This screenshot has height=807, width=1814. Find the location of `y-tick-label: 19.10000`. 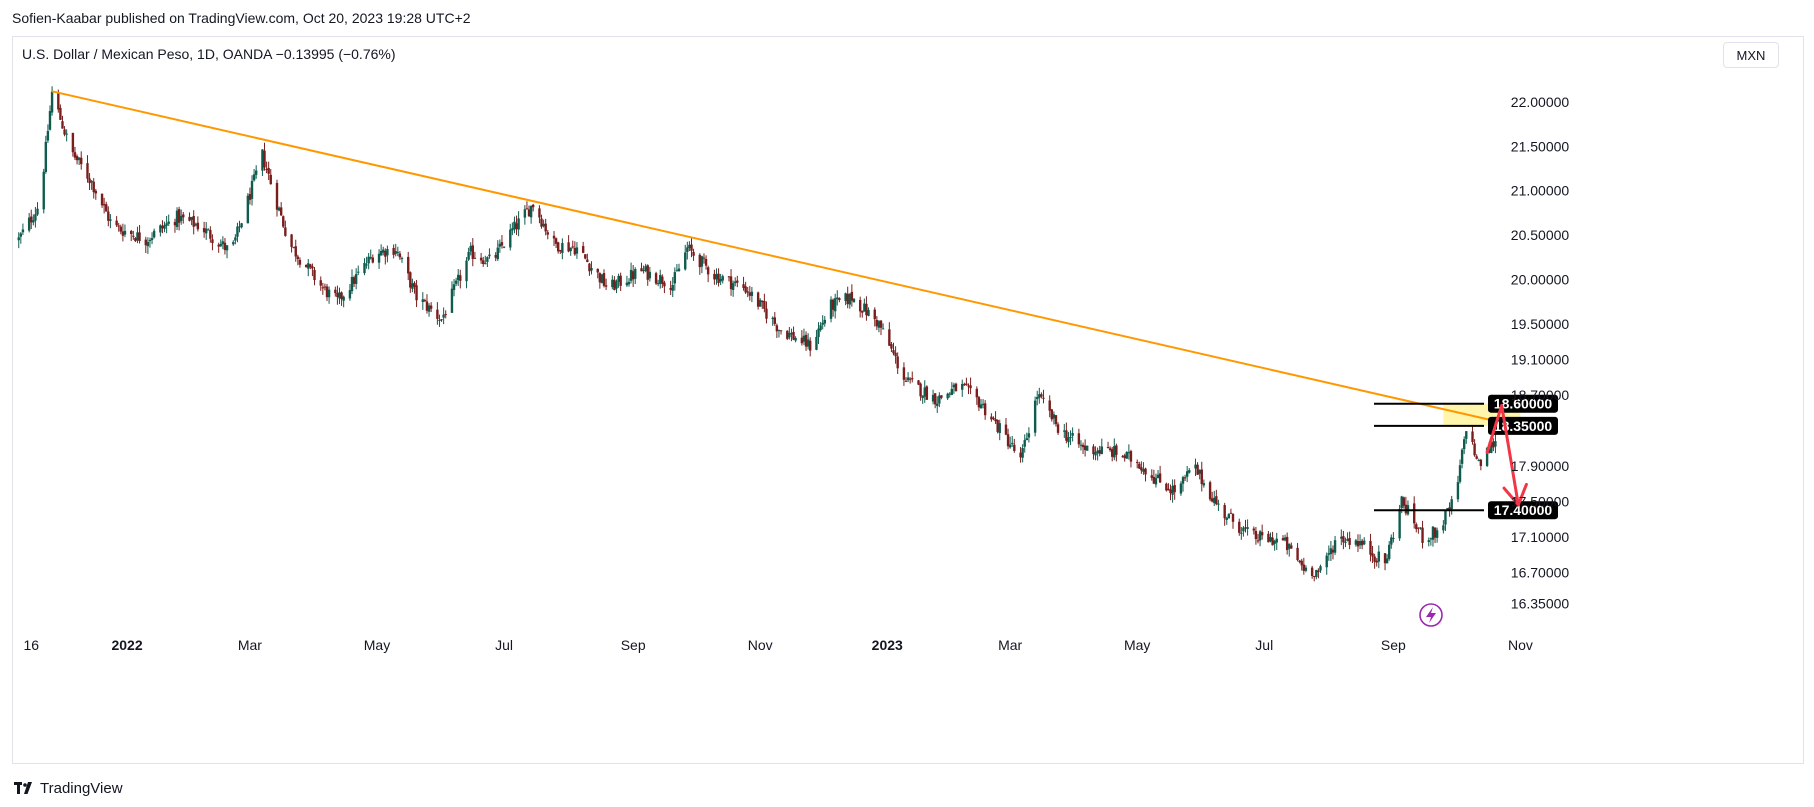

y-tick-label: 19.10000 is located at coordinates (1540, 359).